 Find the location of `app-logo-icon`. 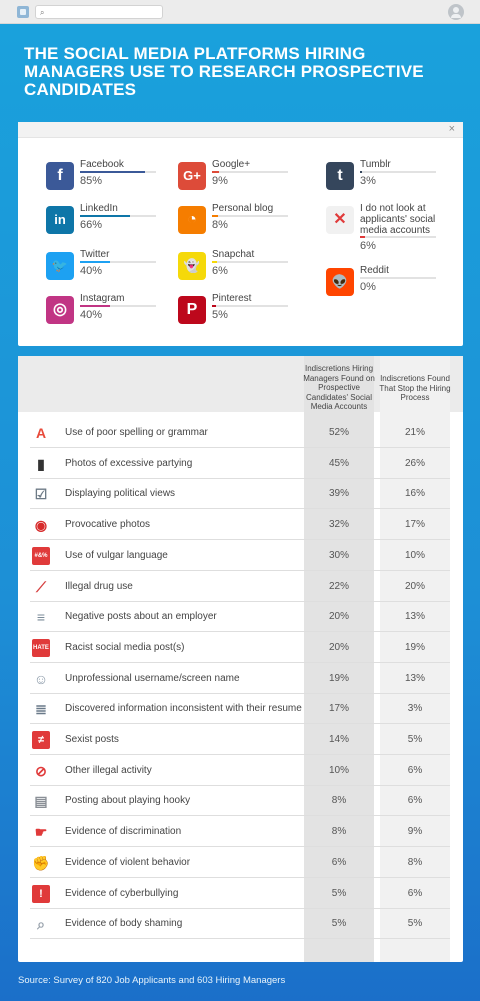

app-logo-icon is located at coordinates (23, 12).